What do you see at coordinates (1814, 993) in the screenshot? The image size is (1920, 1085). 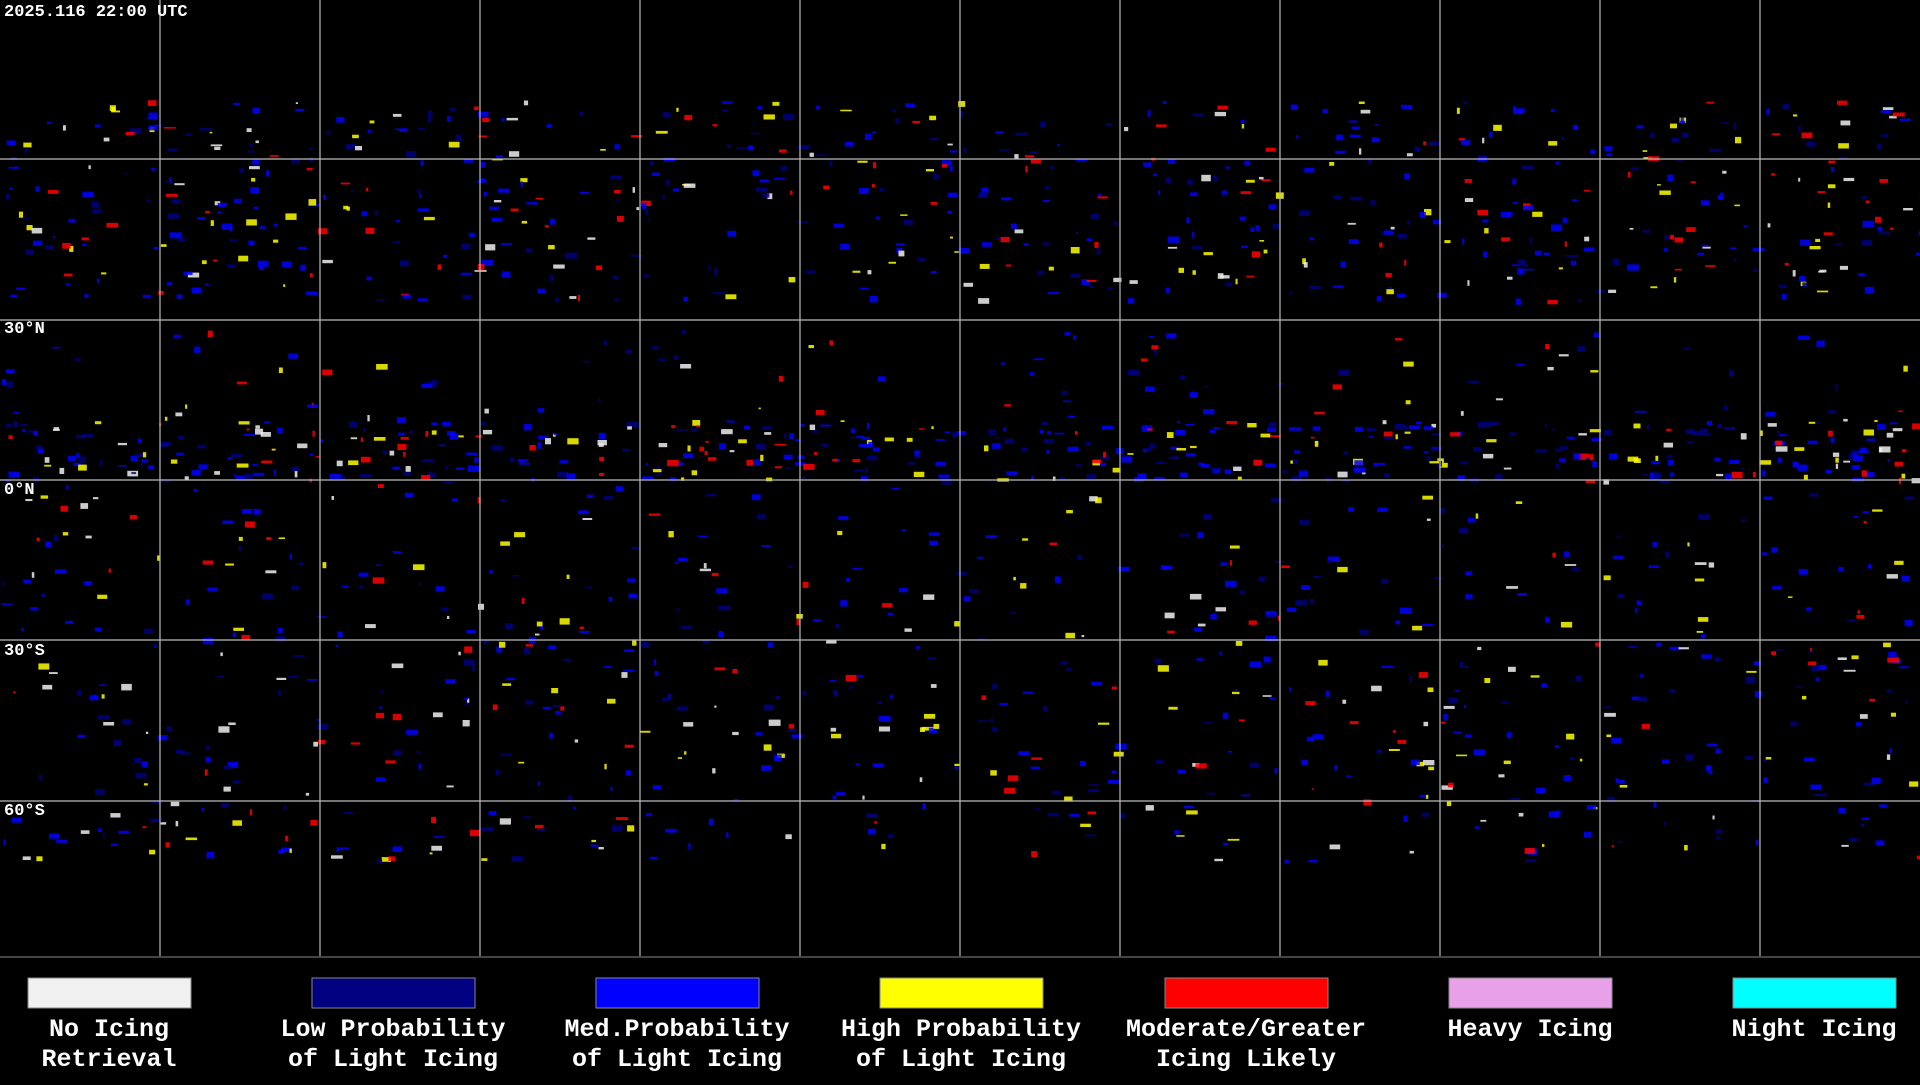 I see `legend-swatch` at bounding box center [1814, 993].